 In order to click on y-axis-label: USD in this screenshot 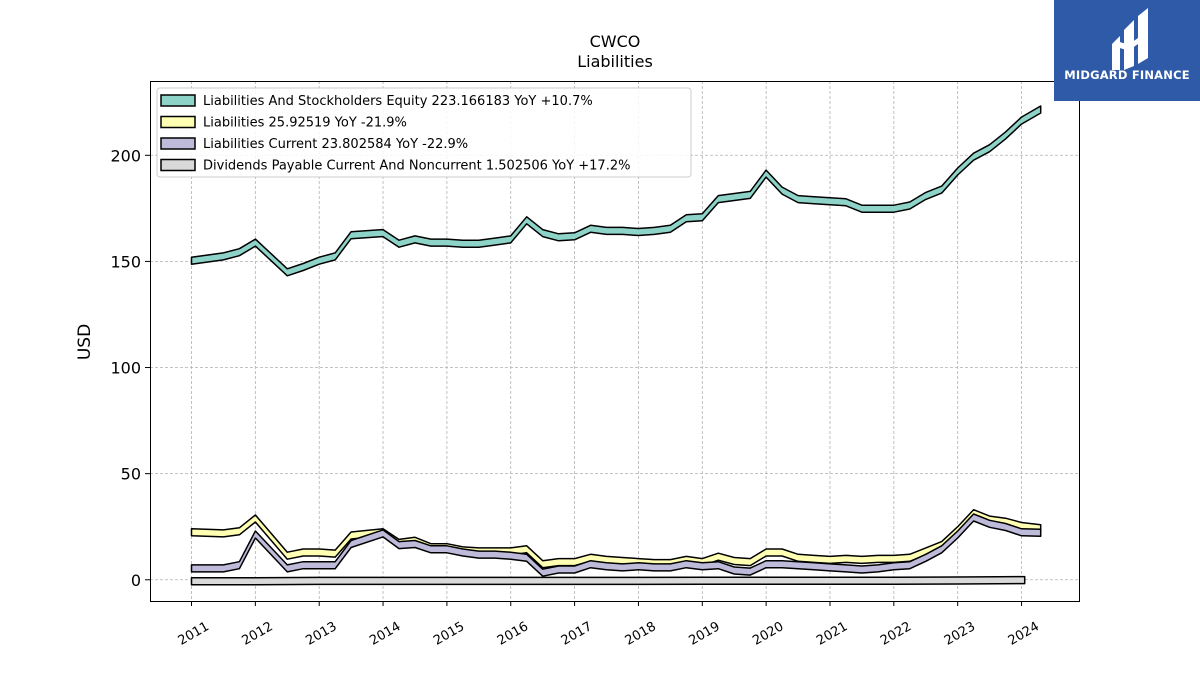, I will do `click(85, 342)`.